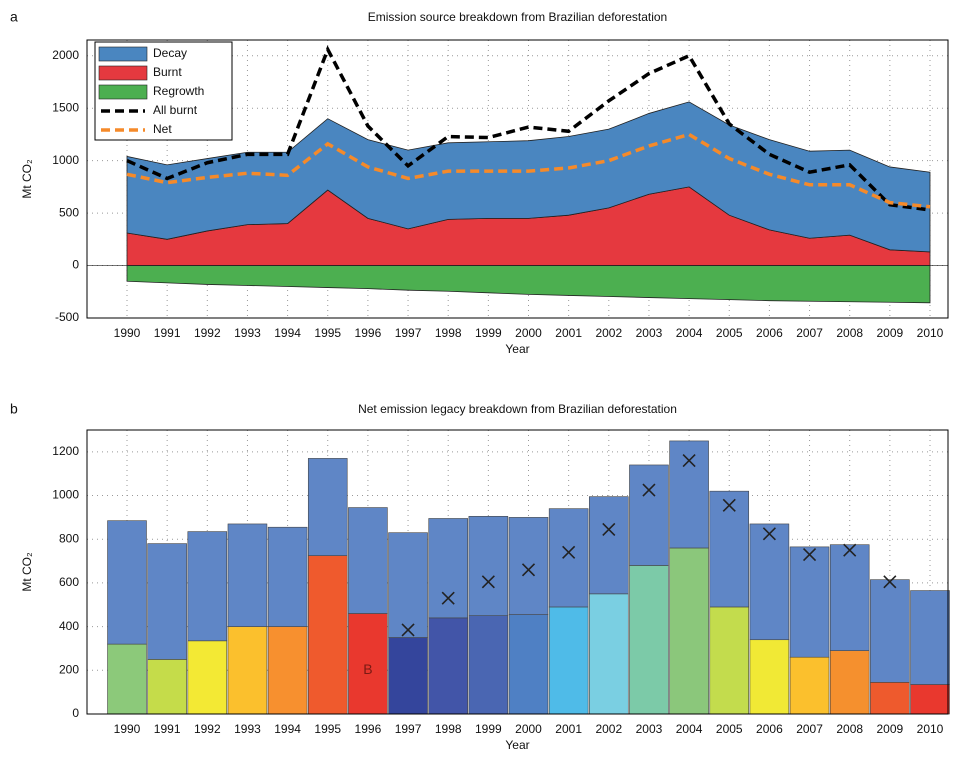 The image size is (964, 758). What do you see at coordinates (69, 212) in the screenshot?
I see `y-tick-label: 500` at bounding box center [69, 212].